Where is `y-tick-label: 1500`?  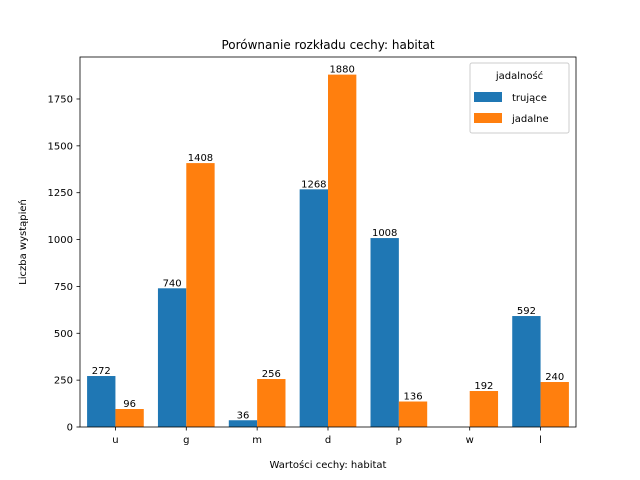 y-tick-label: 1500 is located at coordinates (60, 146).